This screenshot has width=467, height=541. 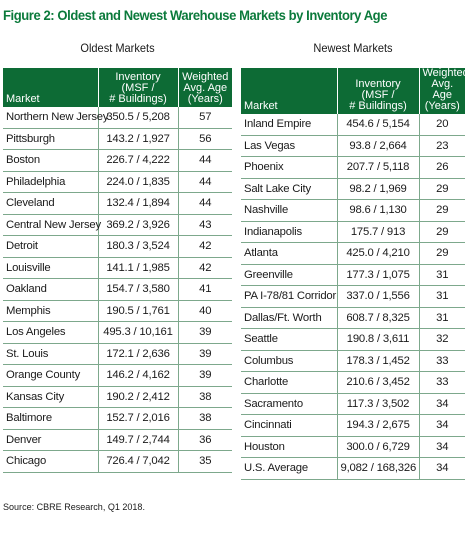 What do you see at coordinates (50, 375) in the screenshot?
I see `market-cell: Orange County` at bounding box center [50, 375].